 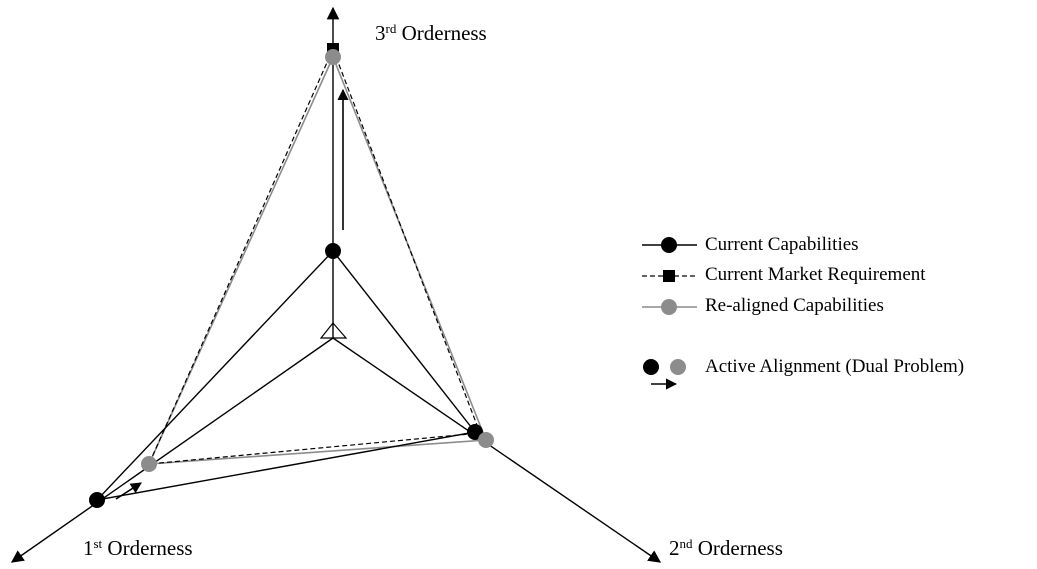 What do you see at coordinates (497, 450) in the screenshot?
I see `axis-2nd-orderness` at bounding box center [497, 450].